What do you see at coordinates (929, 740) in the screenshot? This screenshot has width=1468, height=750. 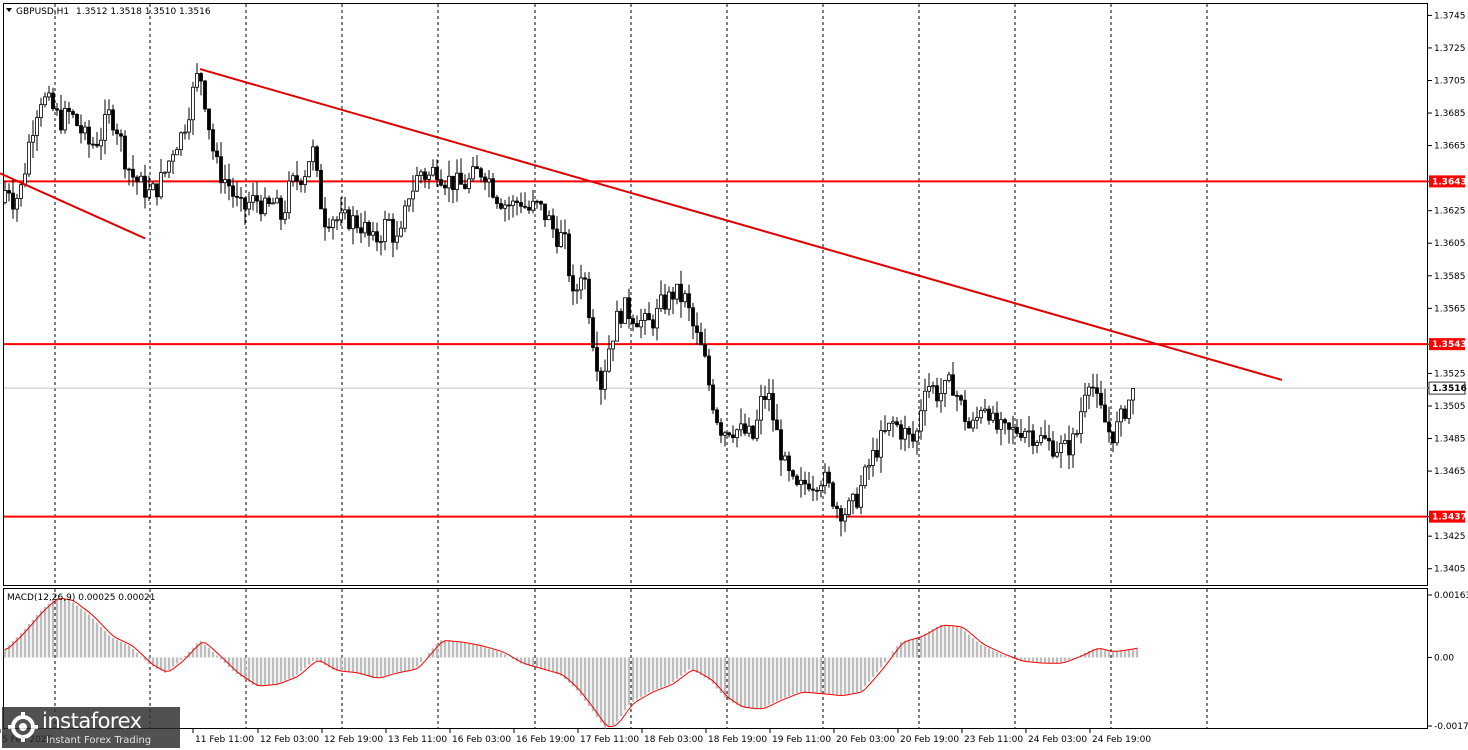 I see `time-axis-label: 20 Feb 19:00` at bounding box center [929, 740].